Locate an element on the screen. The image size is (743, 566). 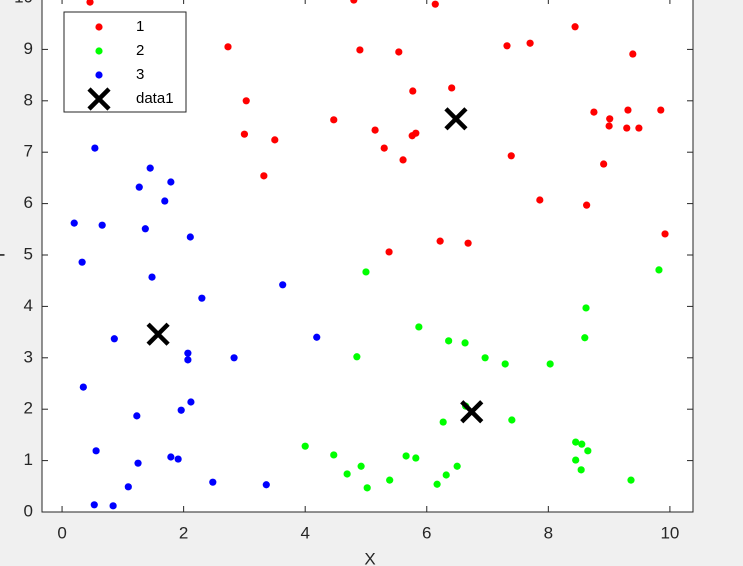
legend-box is located at coordinates (125, 62).